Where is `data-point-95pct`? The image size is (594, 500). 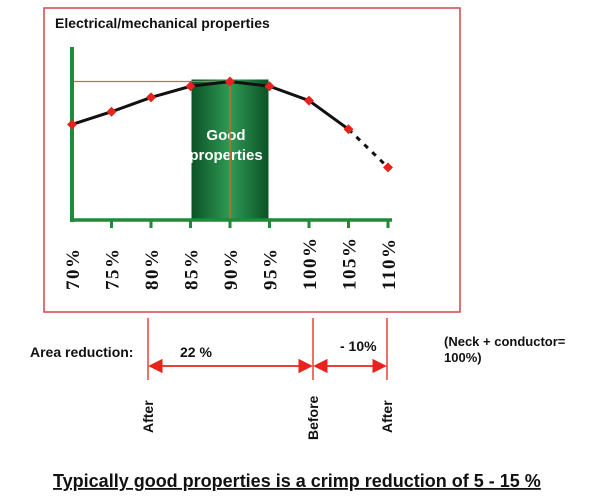
data-point-95pct is located at coordinates (269, 86).